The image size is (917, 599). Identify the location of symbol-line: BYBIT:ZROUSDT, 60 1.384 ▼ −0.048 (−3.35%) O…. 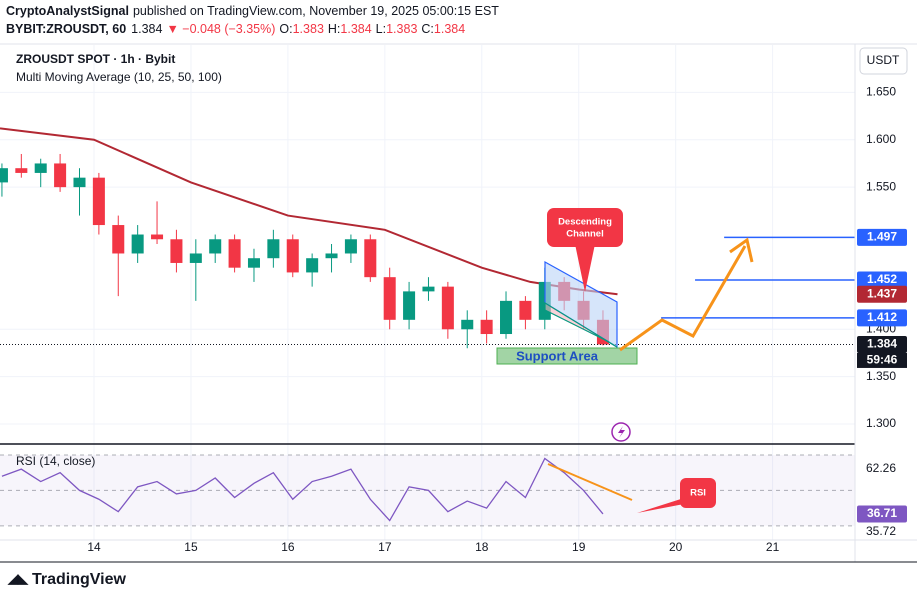
(235, 29).